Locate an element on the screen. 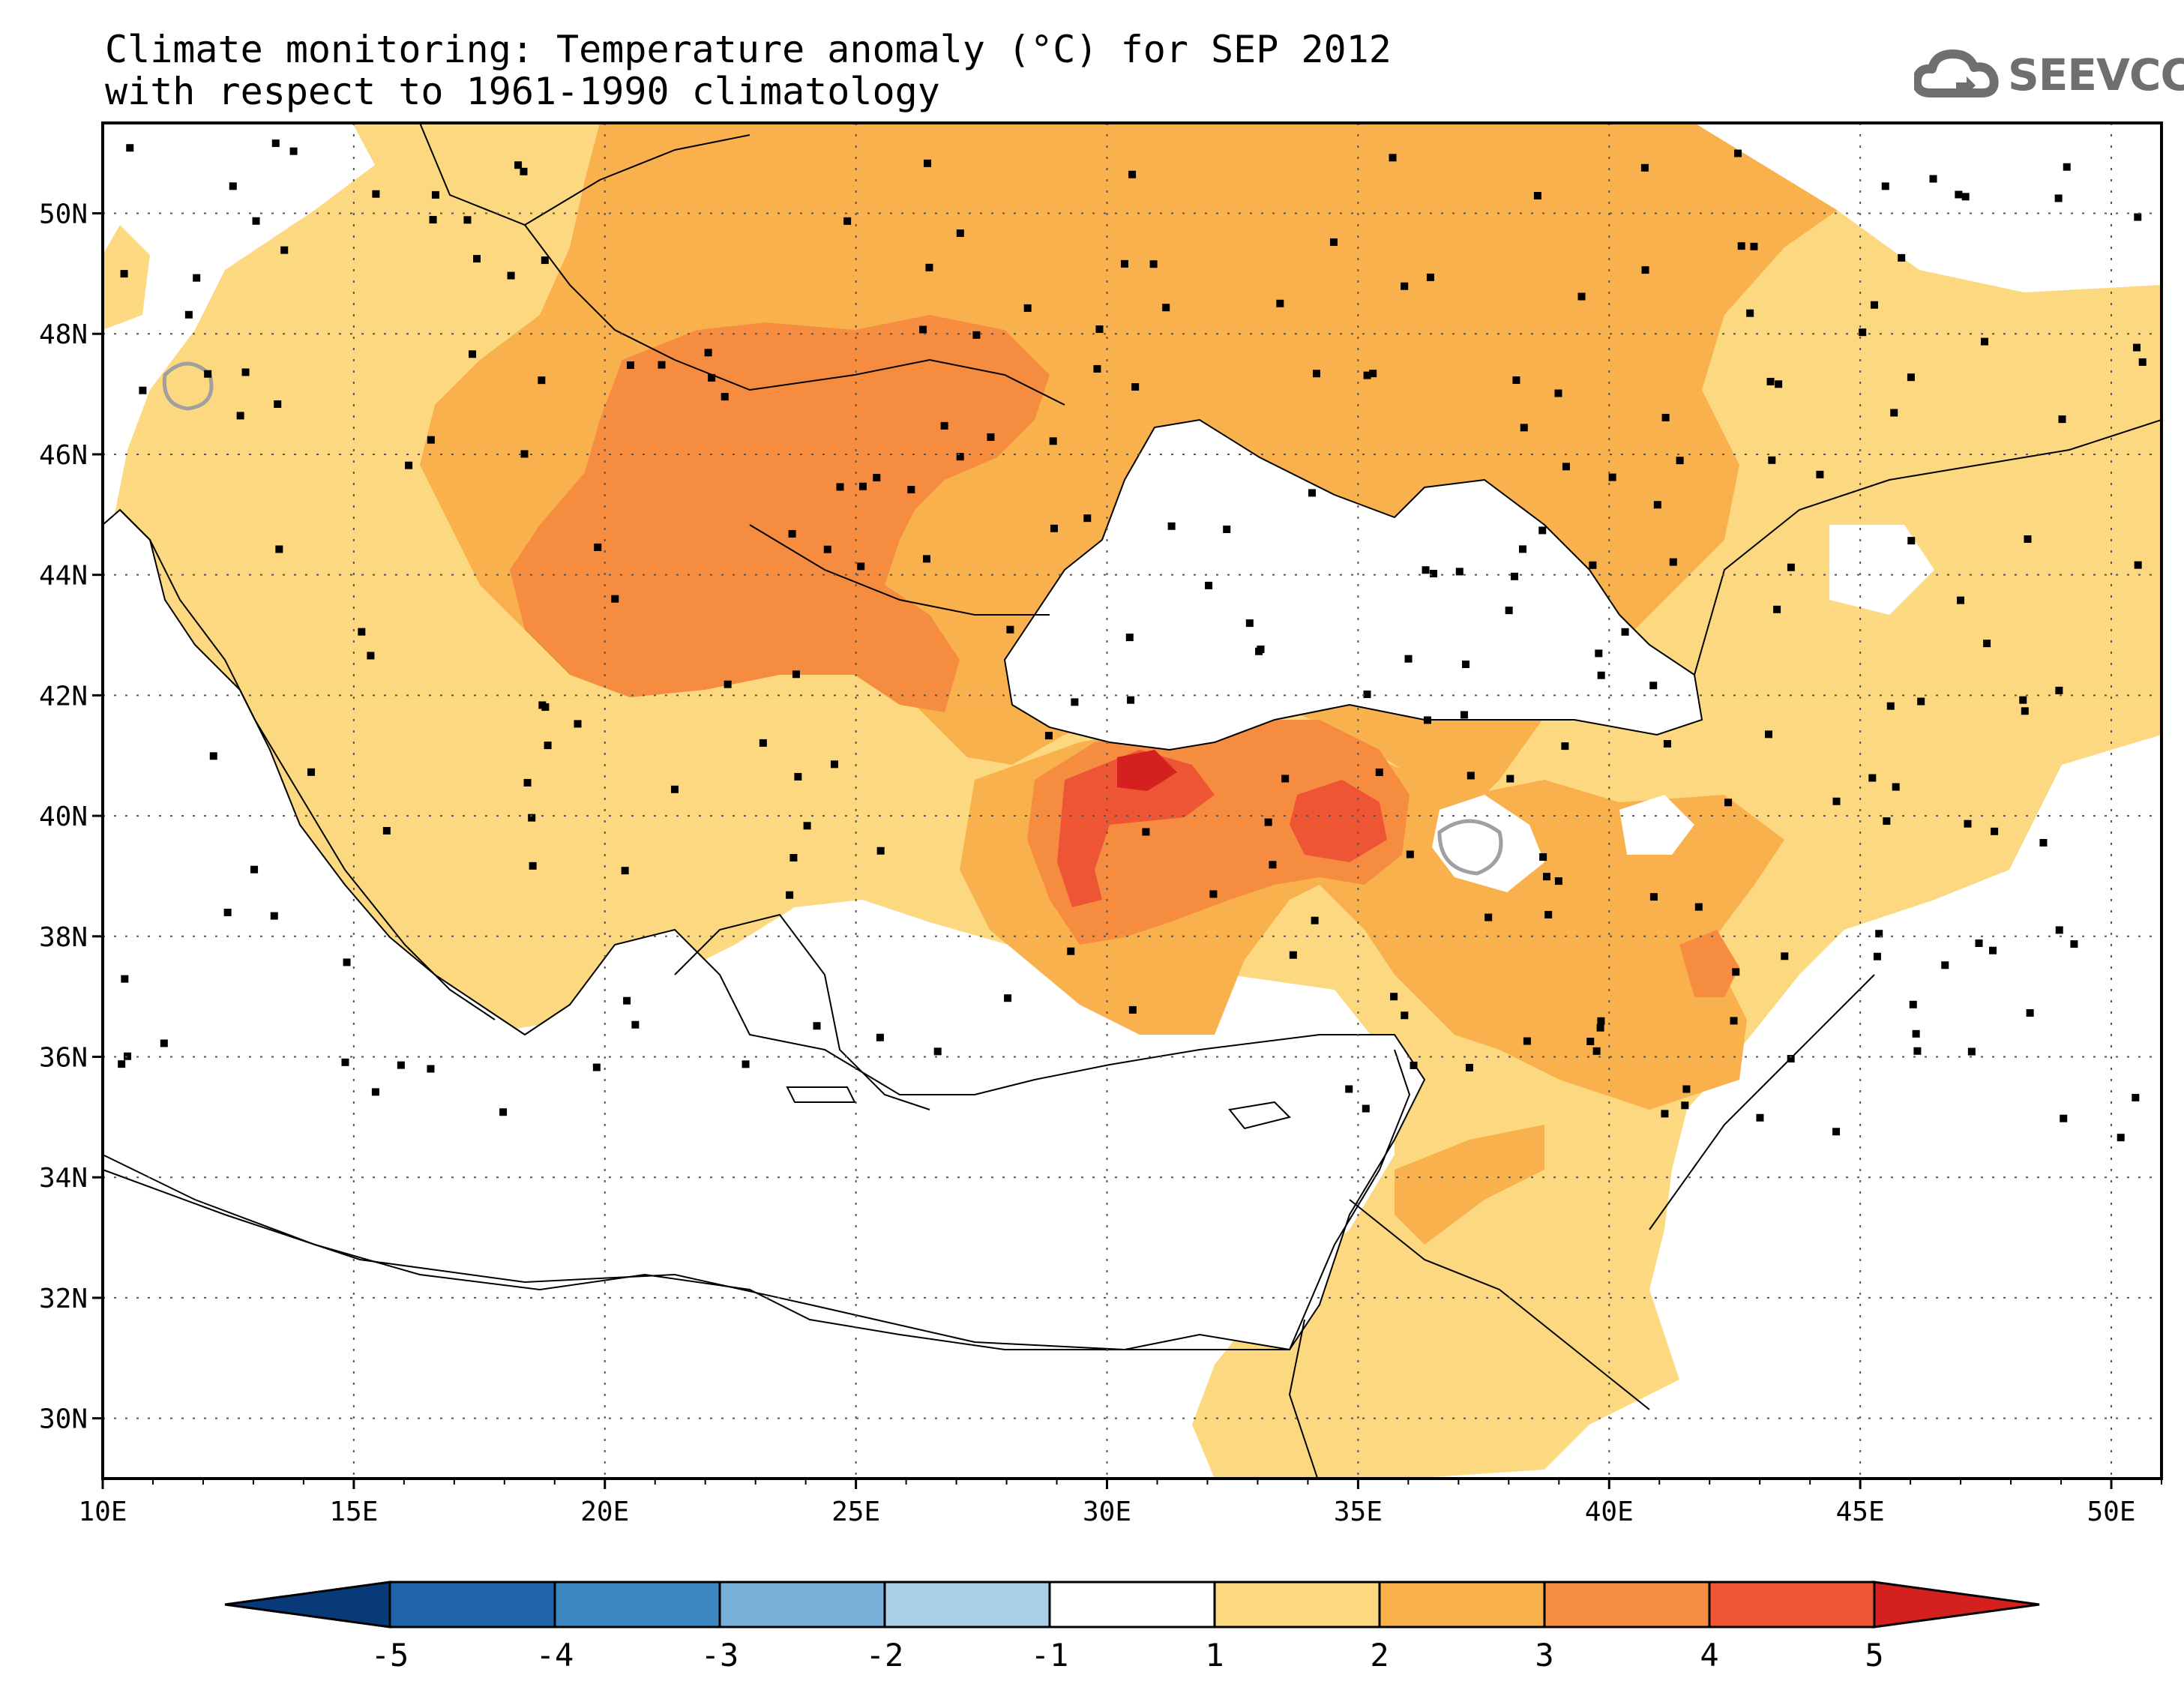 This screenshot has height=1687, width=2184. lon-tick-label: 15E is located at coordinates (353, 1512).